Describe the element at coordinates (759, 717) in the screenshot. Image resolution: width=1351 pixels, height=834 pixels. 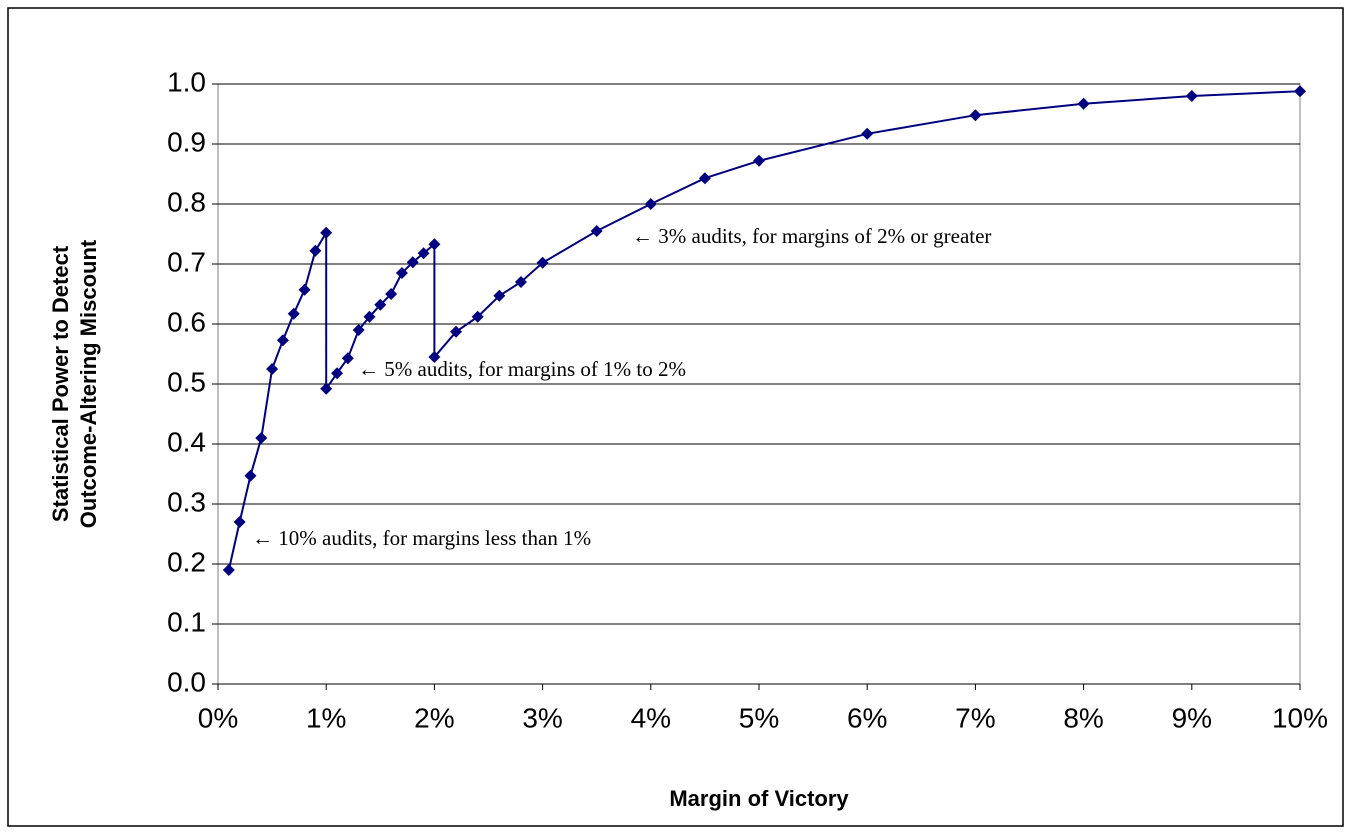
I see `x-tick-label: 5%` at that location.